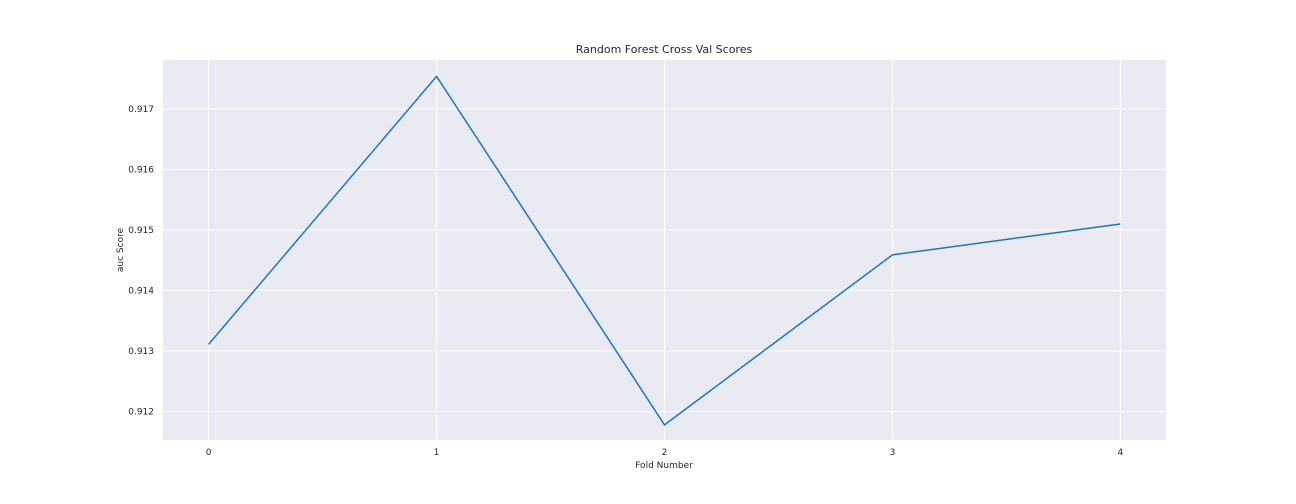 This screenshot has width=1296, height=504. I want to click on x-tick-label: 2, so click(665, 453).